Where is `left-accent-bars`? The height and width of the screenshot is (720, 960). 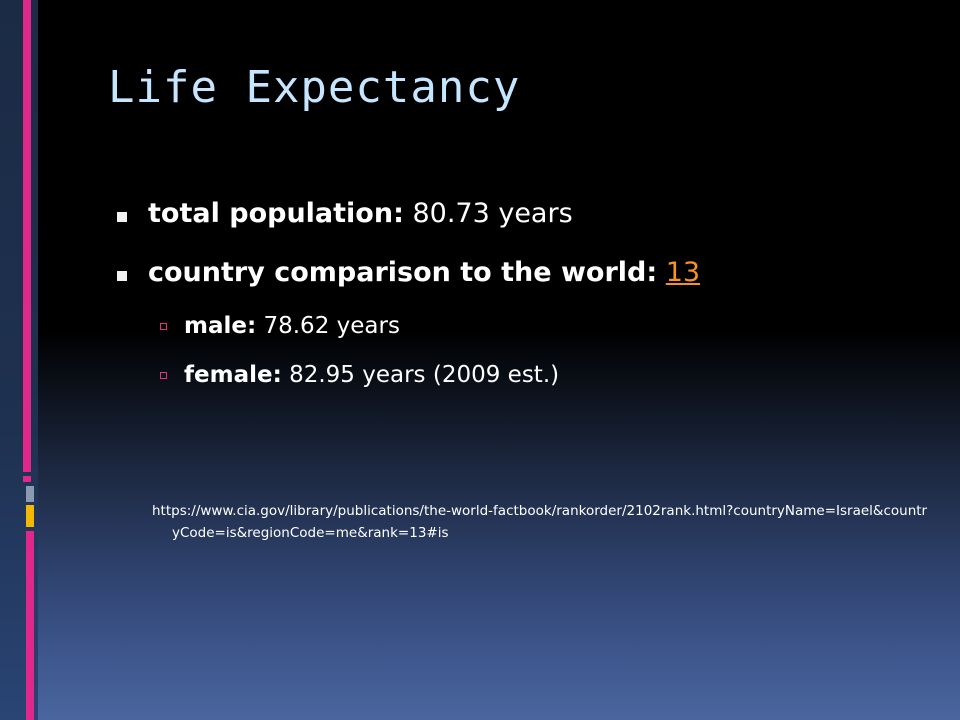 left-accent-bars is located at coordinates (28, 360).